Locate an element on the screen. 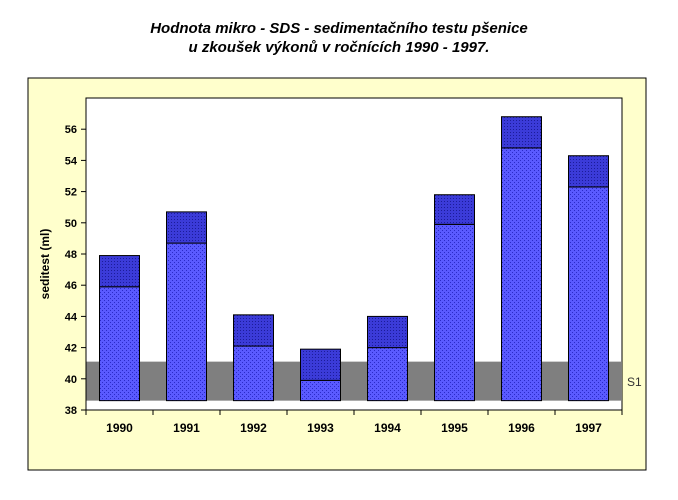  x-tick-label-1997: 1997 is located at coordinates (588, 428).